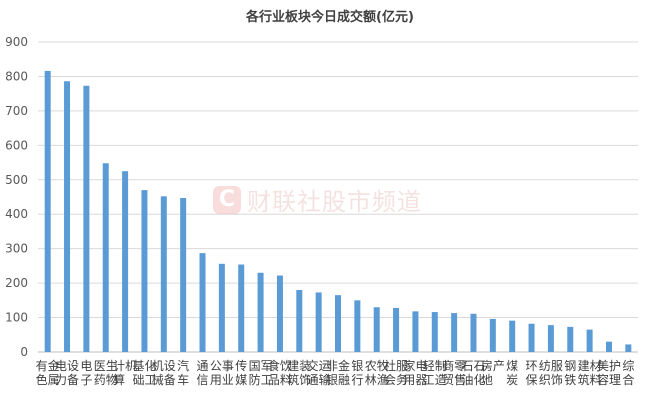 Image resolution: width=660 pixels, height=416 pixels. I want to click on x-tick-label: 通信, so click(203, 373).